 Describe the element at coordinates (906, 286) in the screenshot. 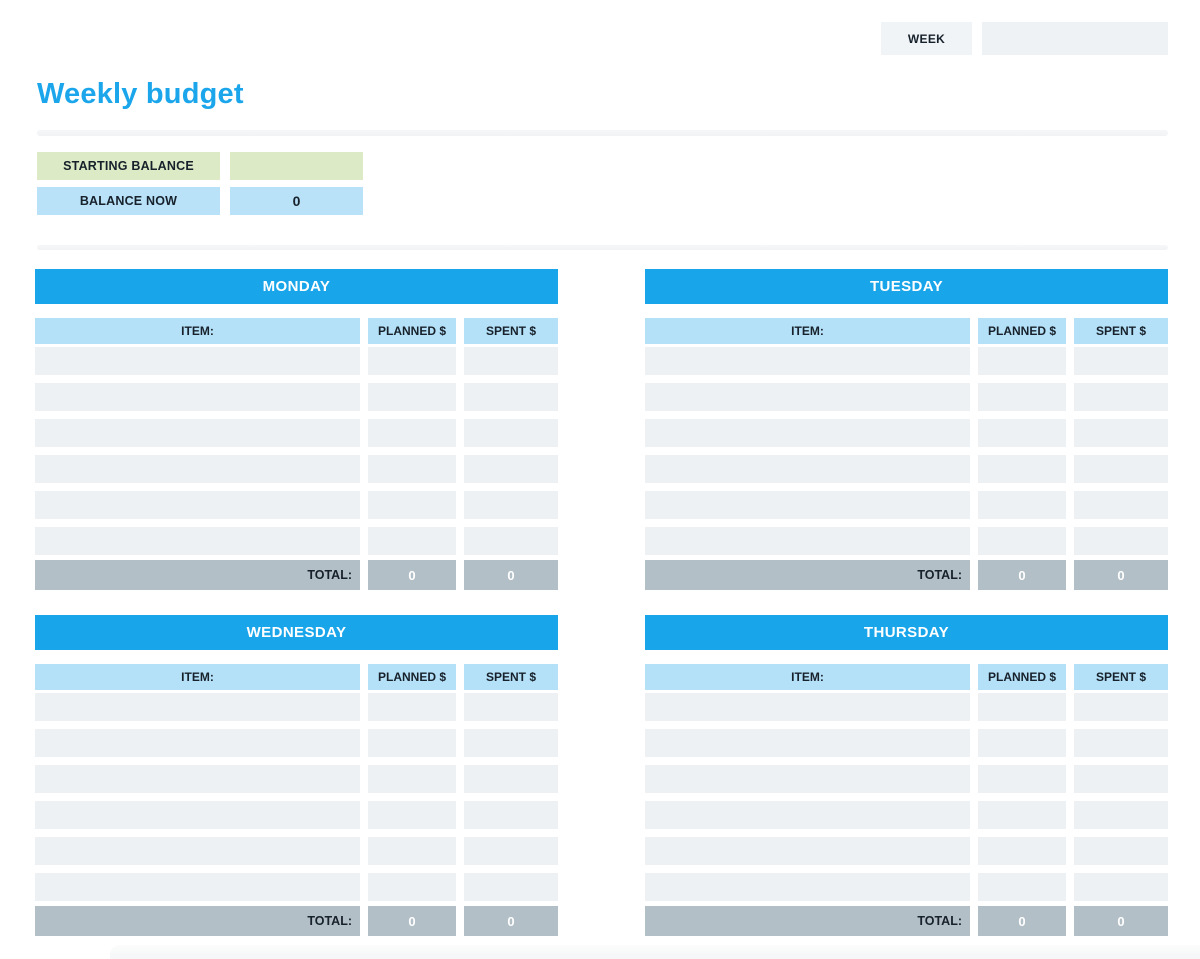

I see `day-header: TUESDAY` at that location.